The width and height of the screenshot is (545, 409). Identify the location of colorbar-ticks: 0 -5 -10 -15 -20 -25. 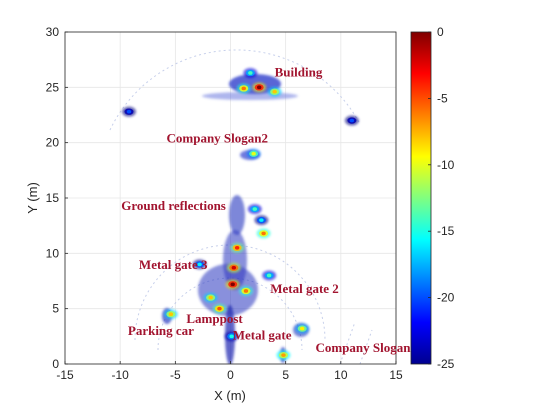
(441, 198).